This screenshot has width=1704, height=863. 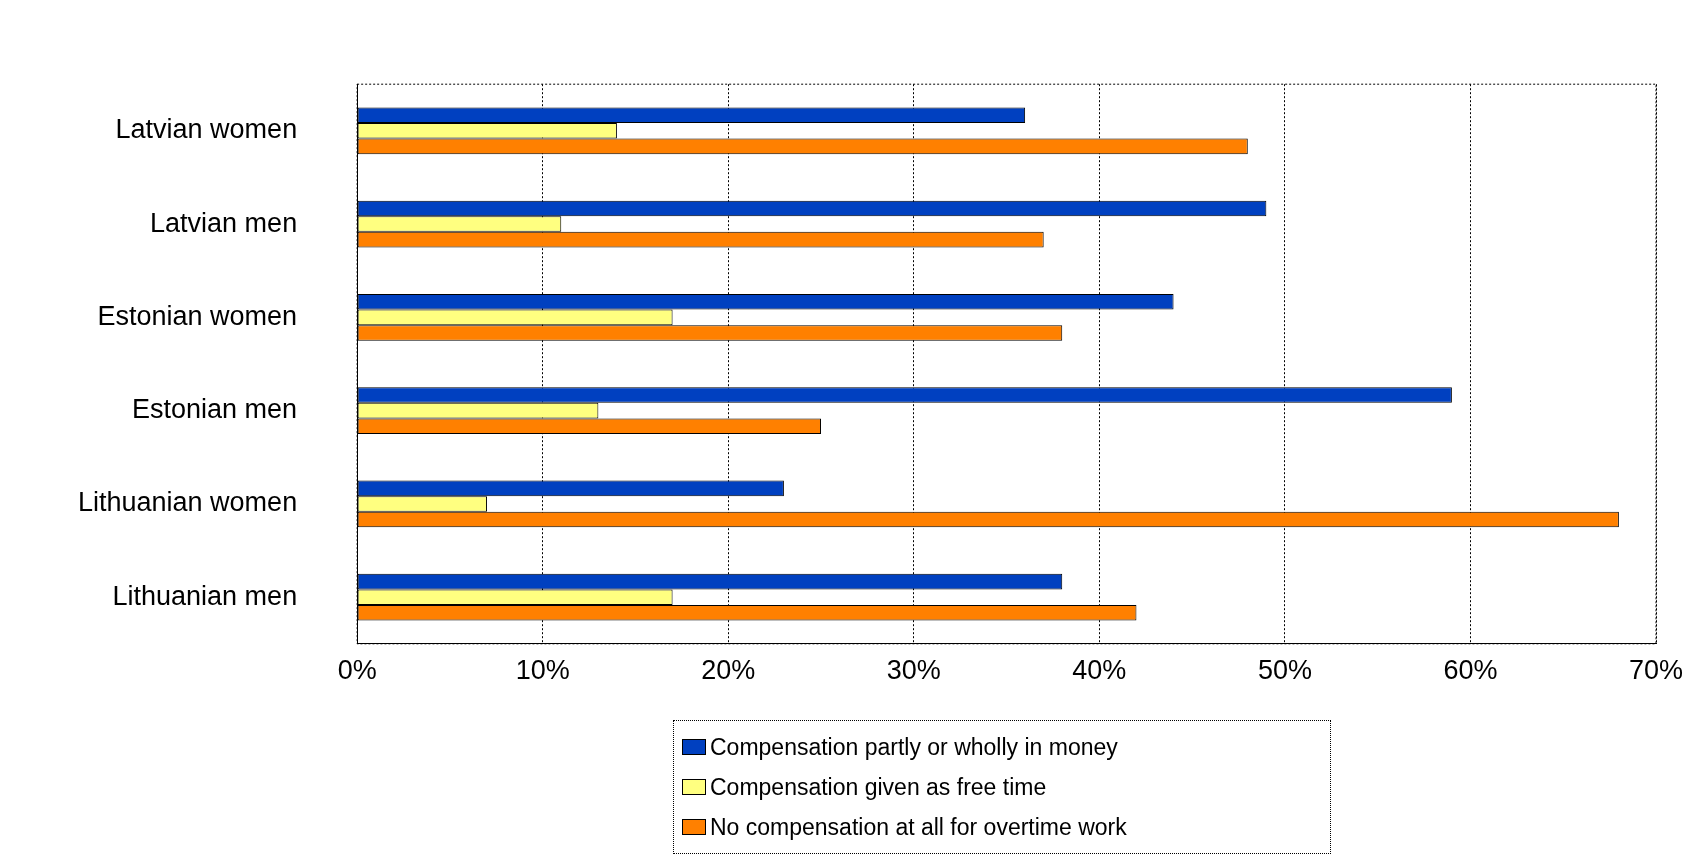 I want to click on legend-label: Compensation given as free time, so click(x=878, y=787).